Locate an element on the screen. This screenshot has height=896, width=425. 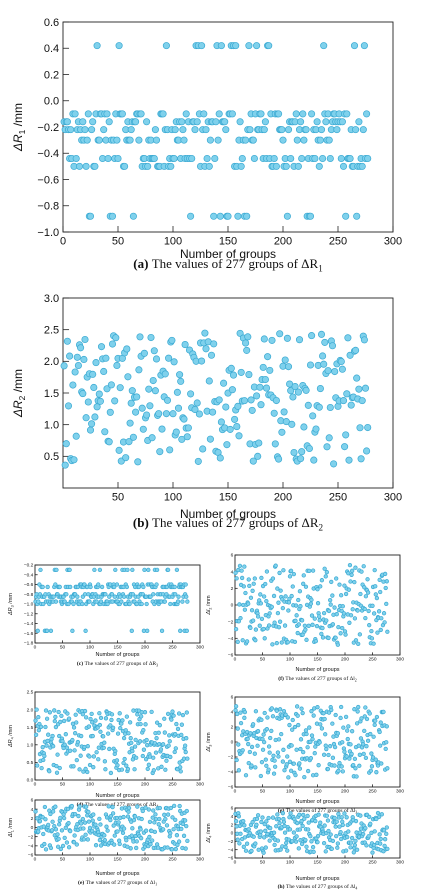
y-tick-label: 4 is located at coordinates (32, 810).